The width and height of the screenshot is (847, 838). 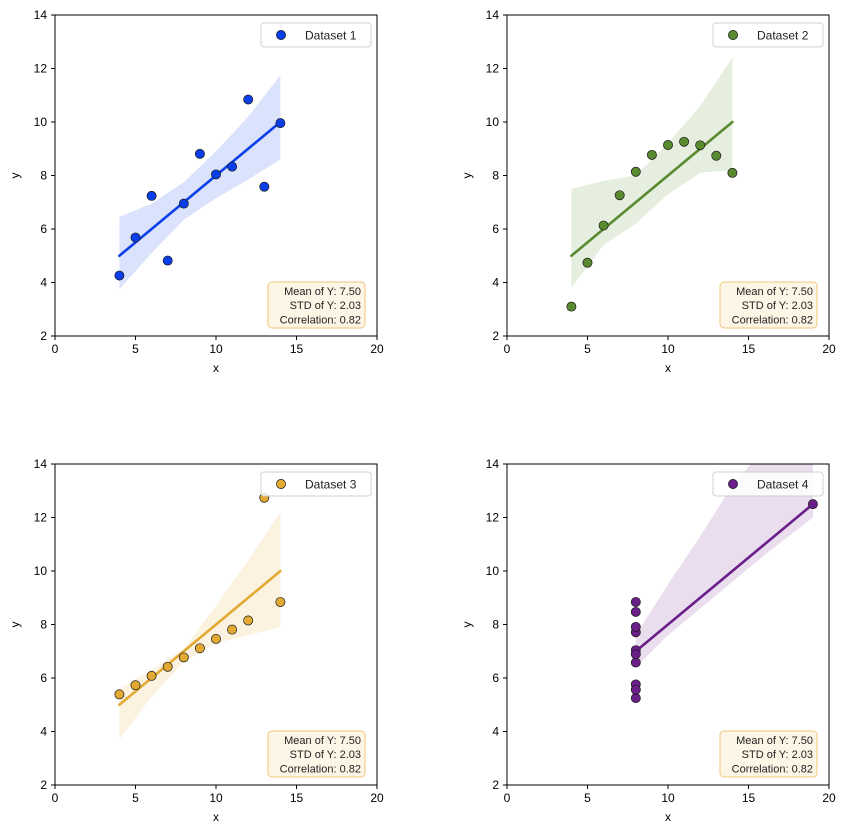 I want to click on legend-label: Dataset 1, so click(x=331, y=36).